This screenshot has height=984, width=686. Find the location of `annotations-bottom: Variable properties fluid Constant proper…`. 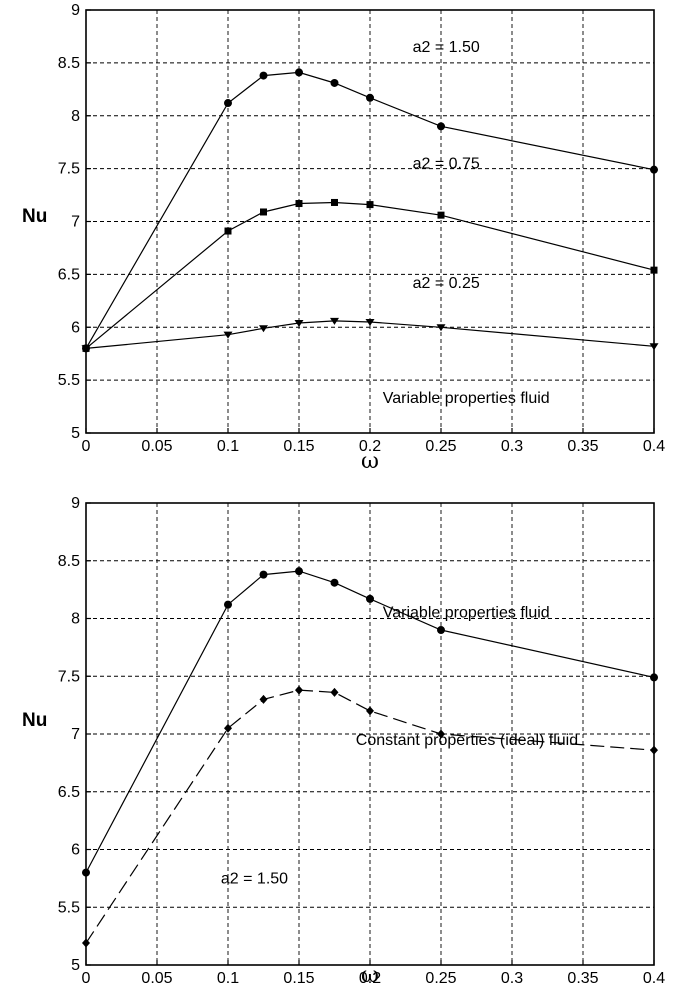

annotations-bottom: Variable properties fluid Constant proper… is located at coordinates (399, 746).